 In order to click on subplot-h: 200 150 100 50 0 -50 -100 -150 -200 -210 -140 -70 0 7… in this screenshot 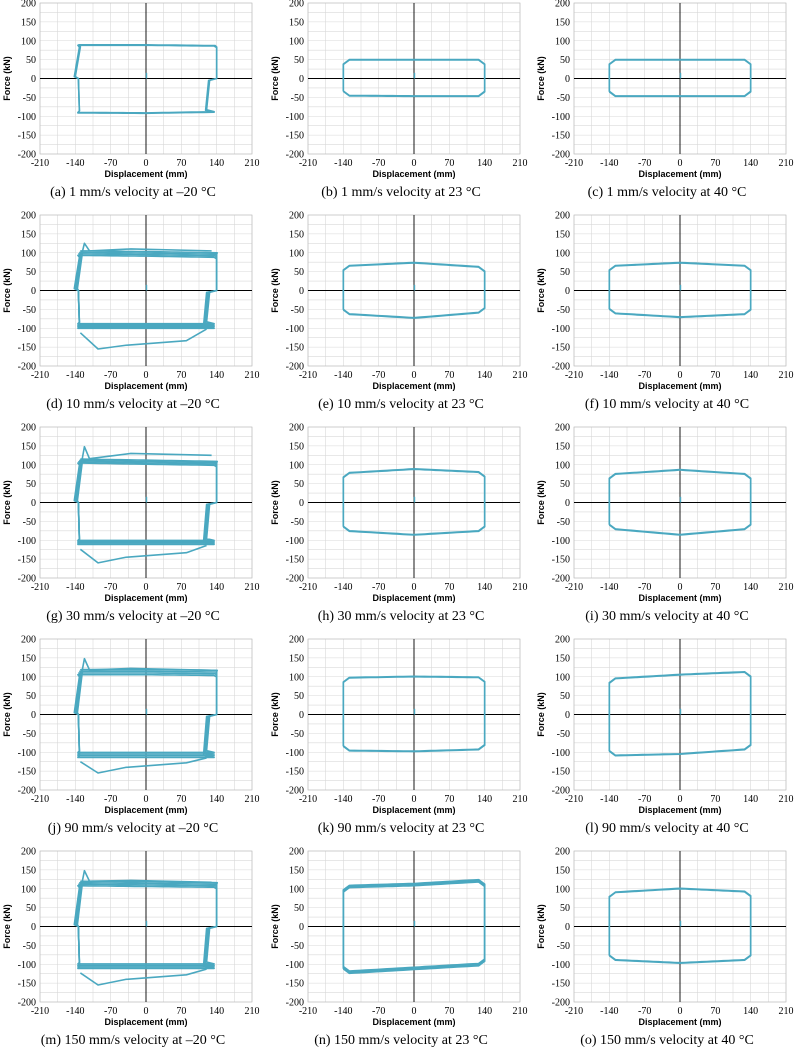, I will do `click(401, 528)`.